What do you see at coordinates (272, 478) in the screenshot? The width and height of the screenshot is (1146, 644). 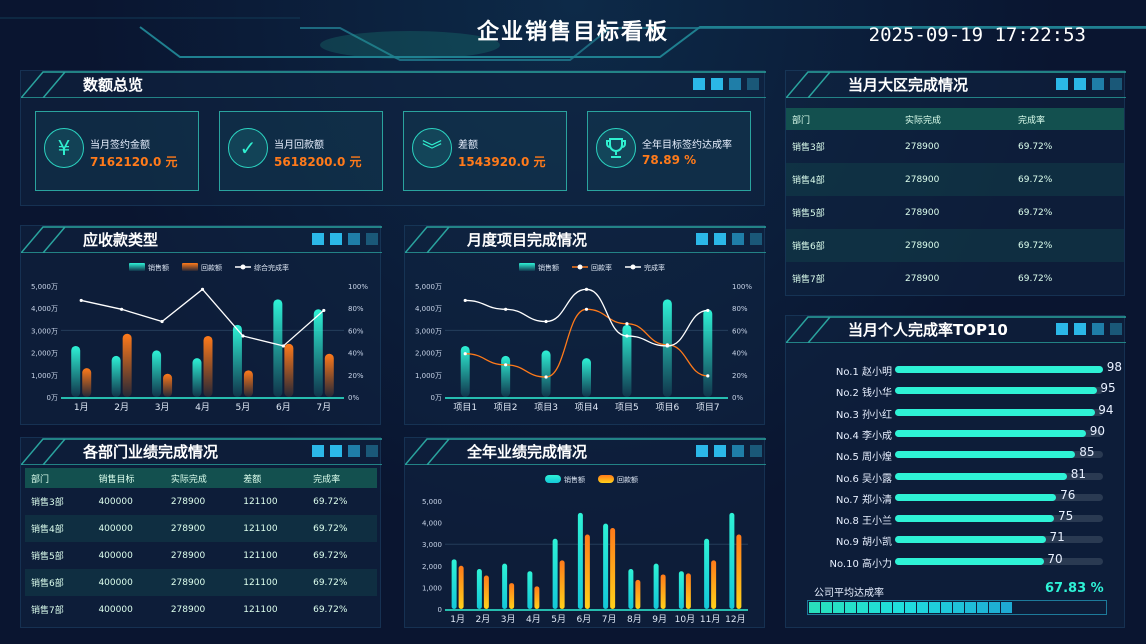 I see `column-header: 差额` at bounding box center [272, 478].